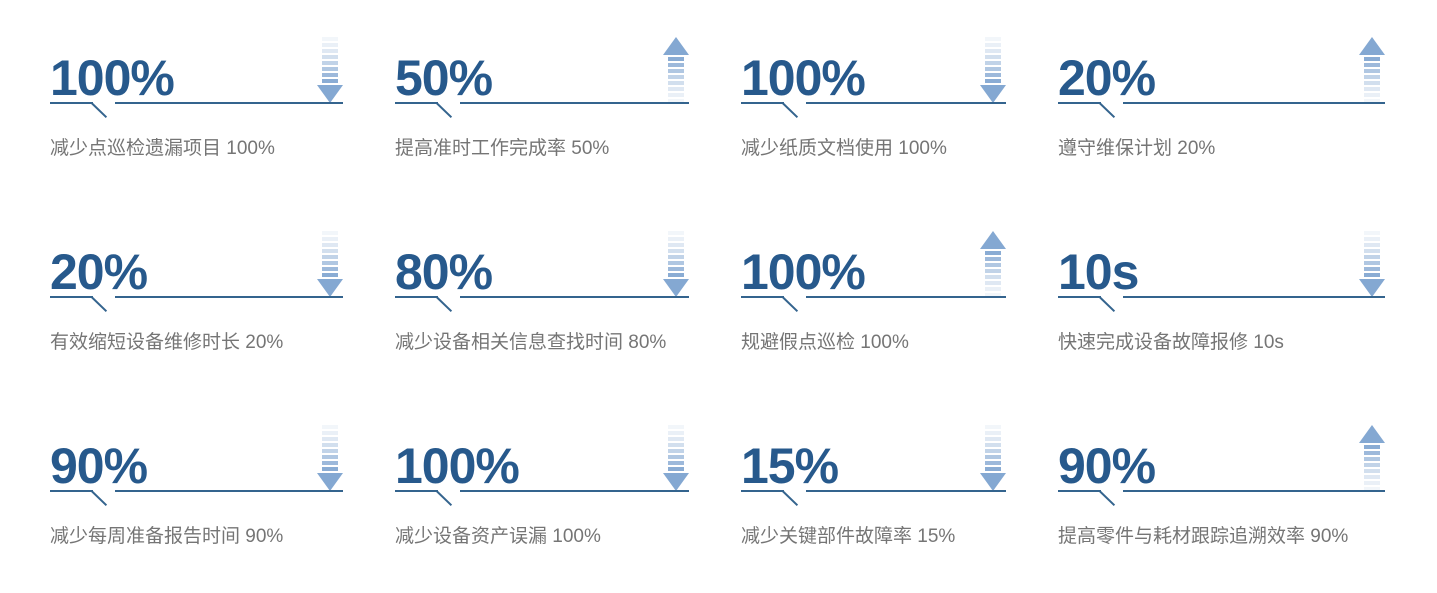 The image size is (1437, 593). What do you see at coordinates (1221, 264) in the screenshot?
I see `stat-head: 10s` at bounding box center [1221, 264].